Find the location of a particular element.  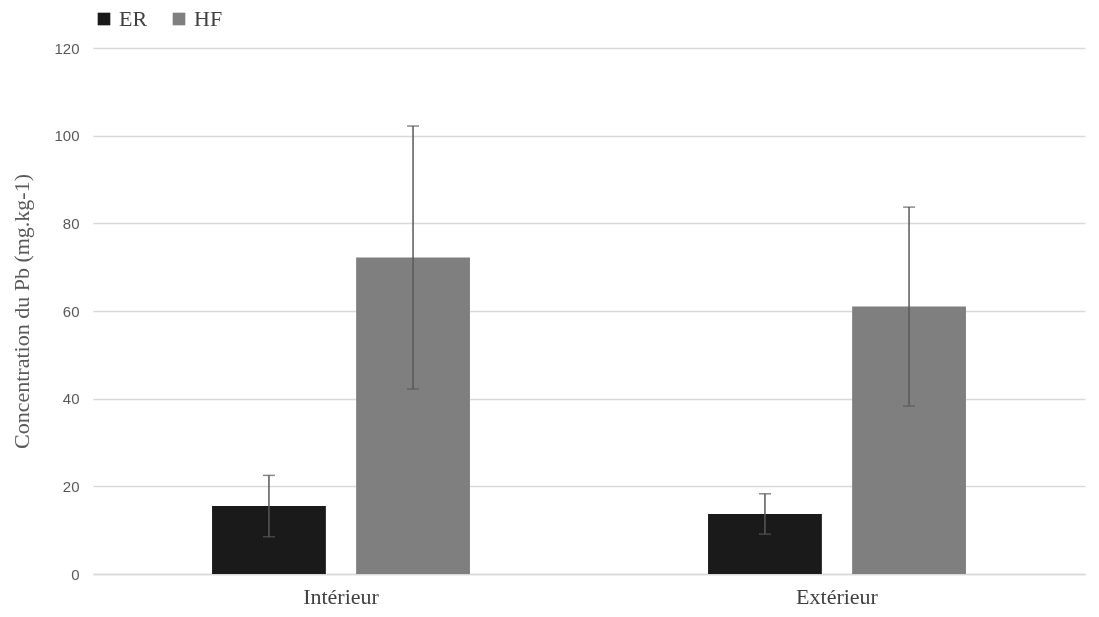

y-axis-title: Concentration du Pb (mg.kg-1) is located at coordinates (22, 311).